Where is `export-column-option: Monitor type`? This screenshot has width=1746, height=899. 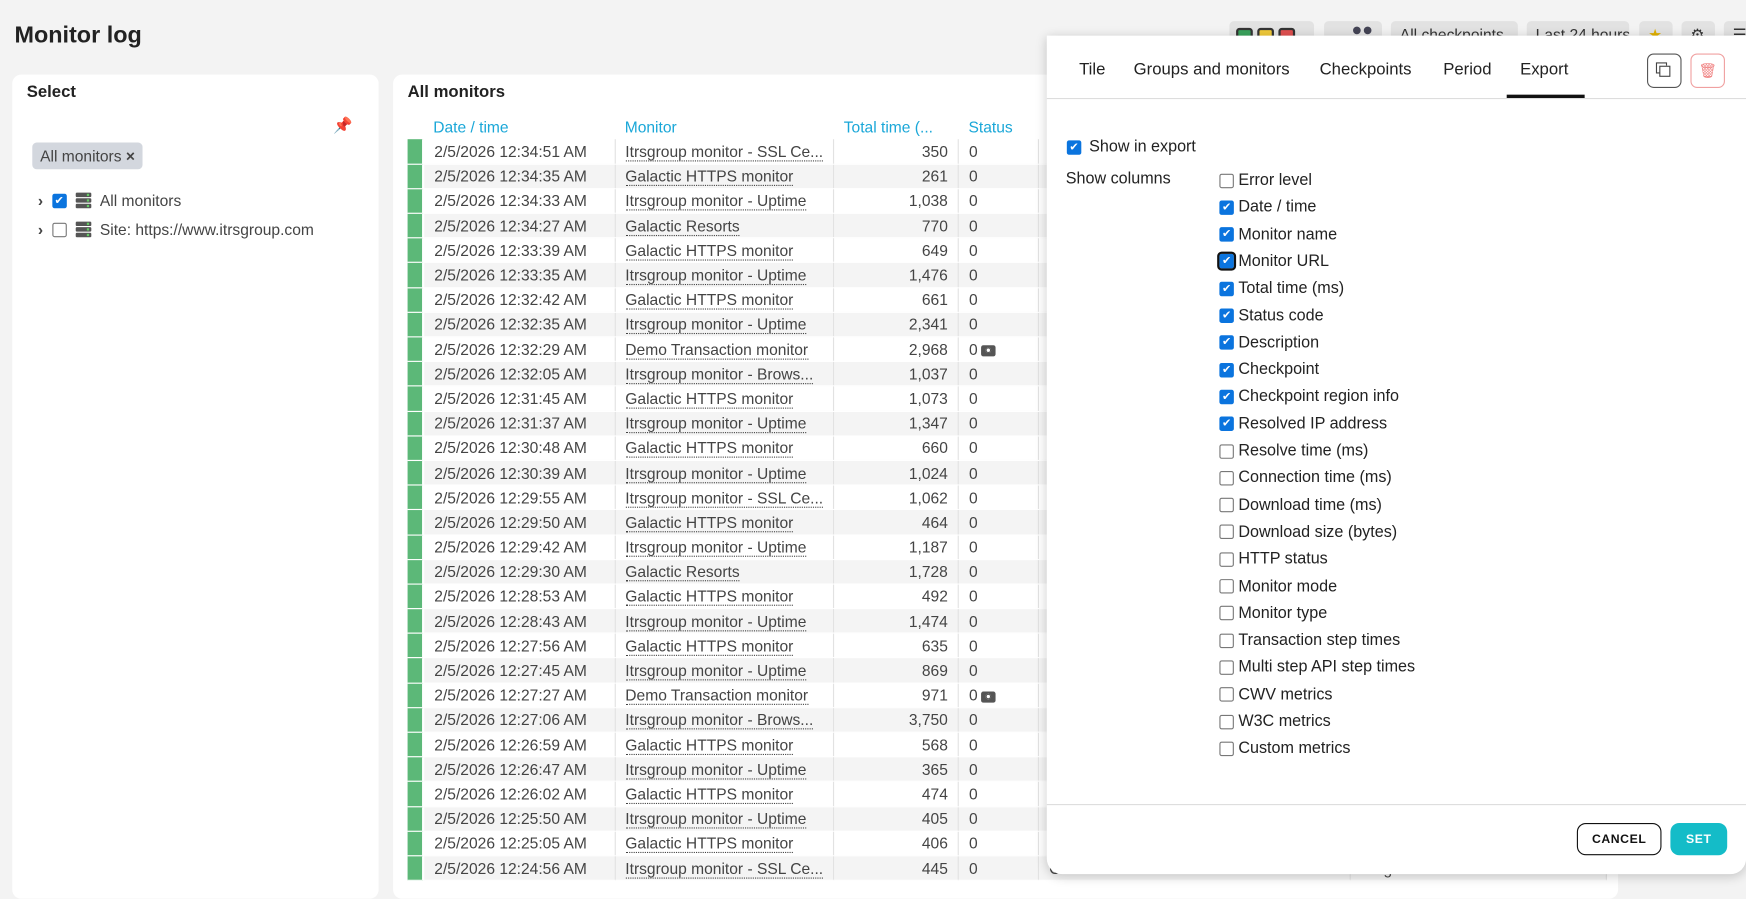
export-column-option: Monitor type is located at coordinates (1273, 613).